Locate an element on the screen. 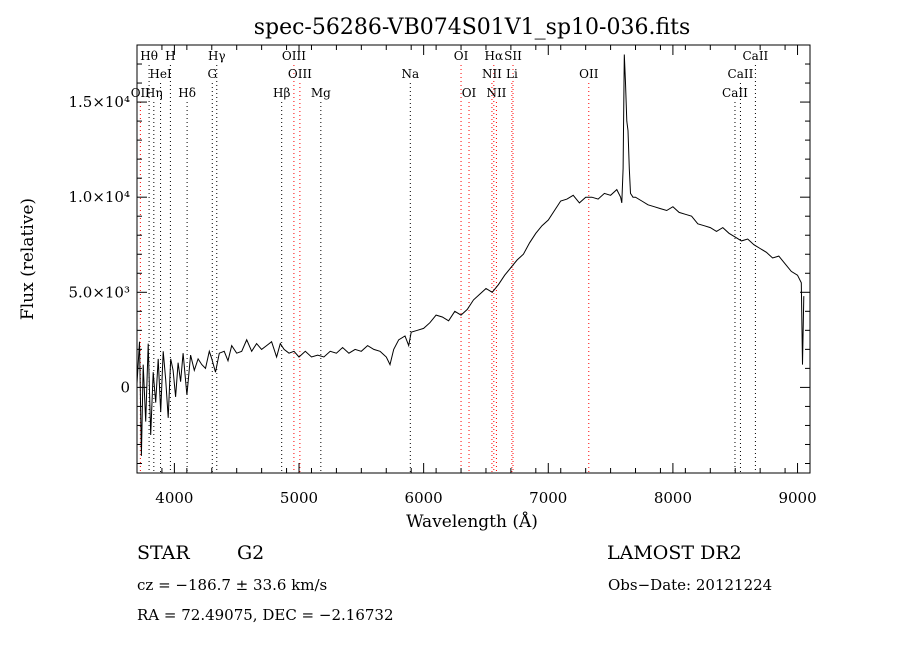  object-type: STAR is located at coordinates (163, 553).